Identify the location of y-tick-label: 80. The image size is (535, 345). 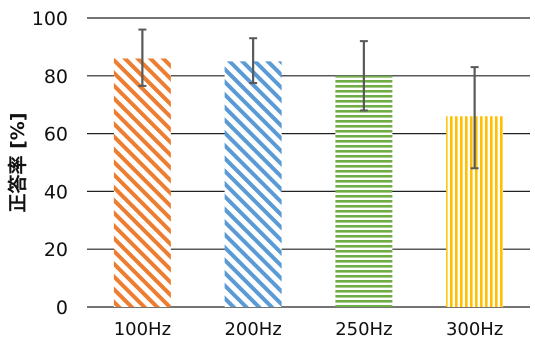
(56, 77).